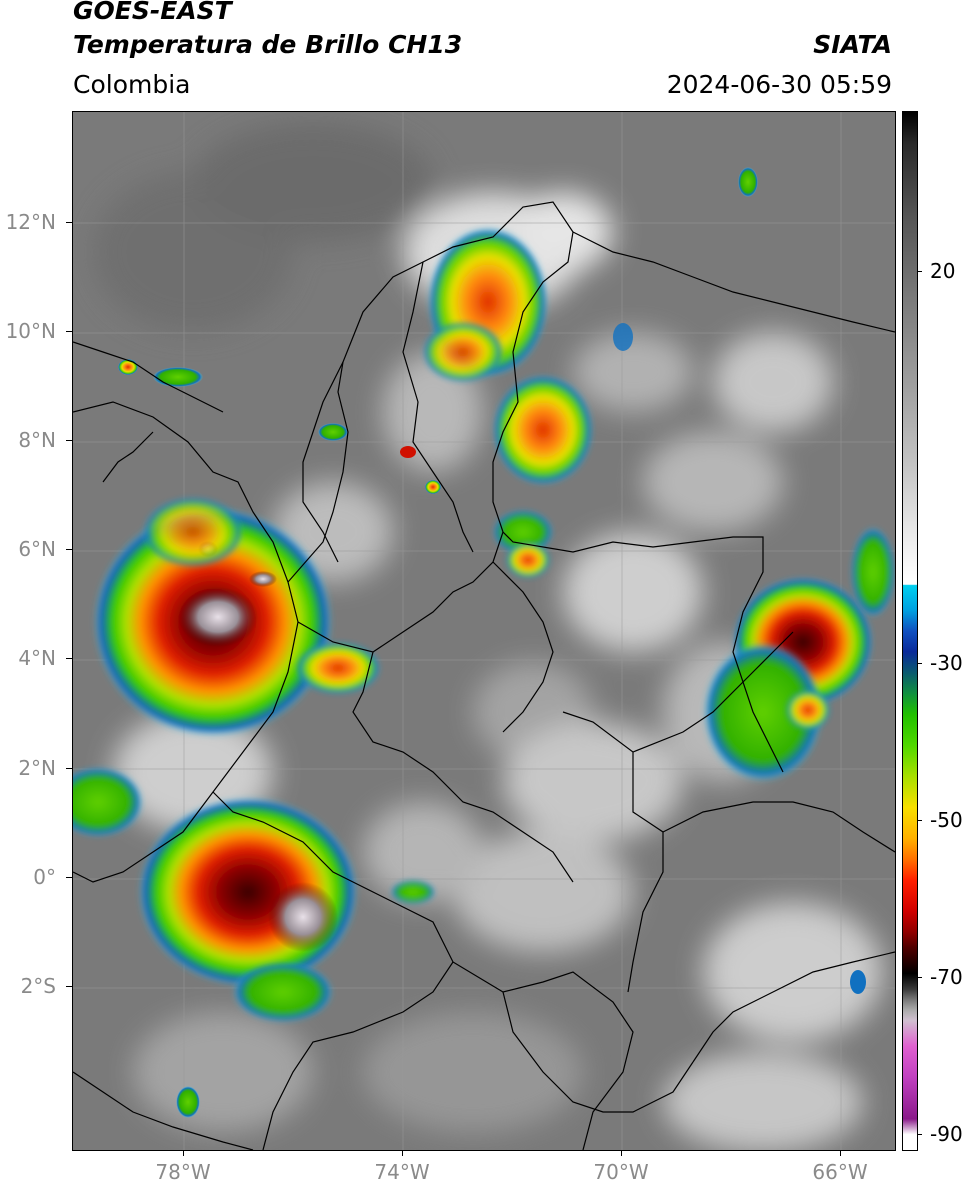  Describe the element at coordinates (946, 820) in the screenshot. I see `colorbar-label: -50` at that location.